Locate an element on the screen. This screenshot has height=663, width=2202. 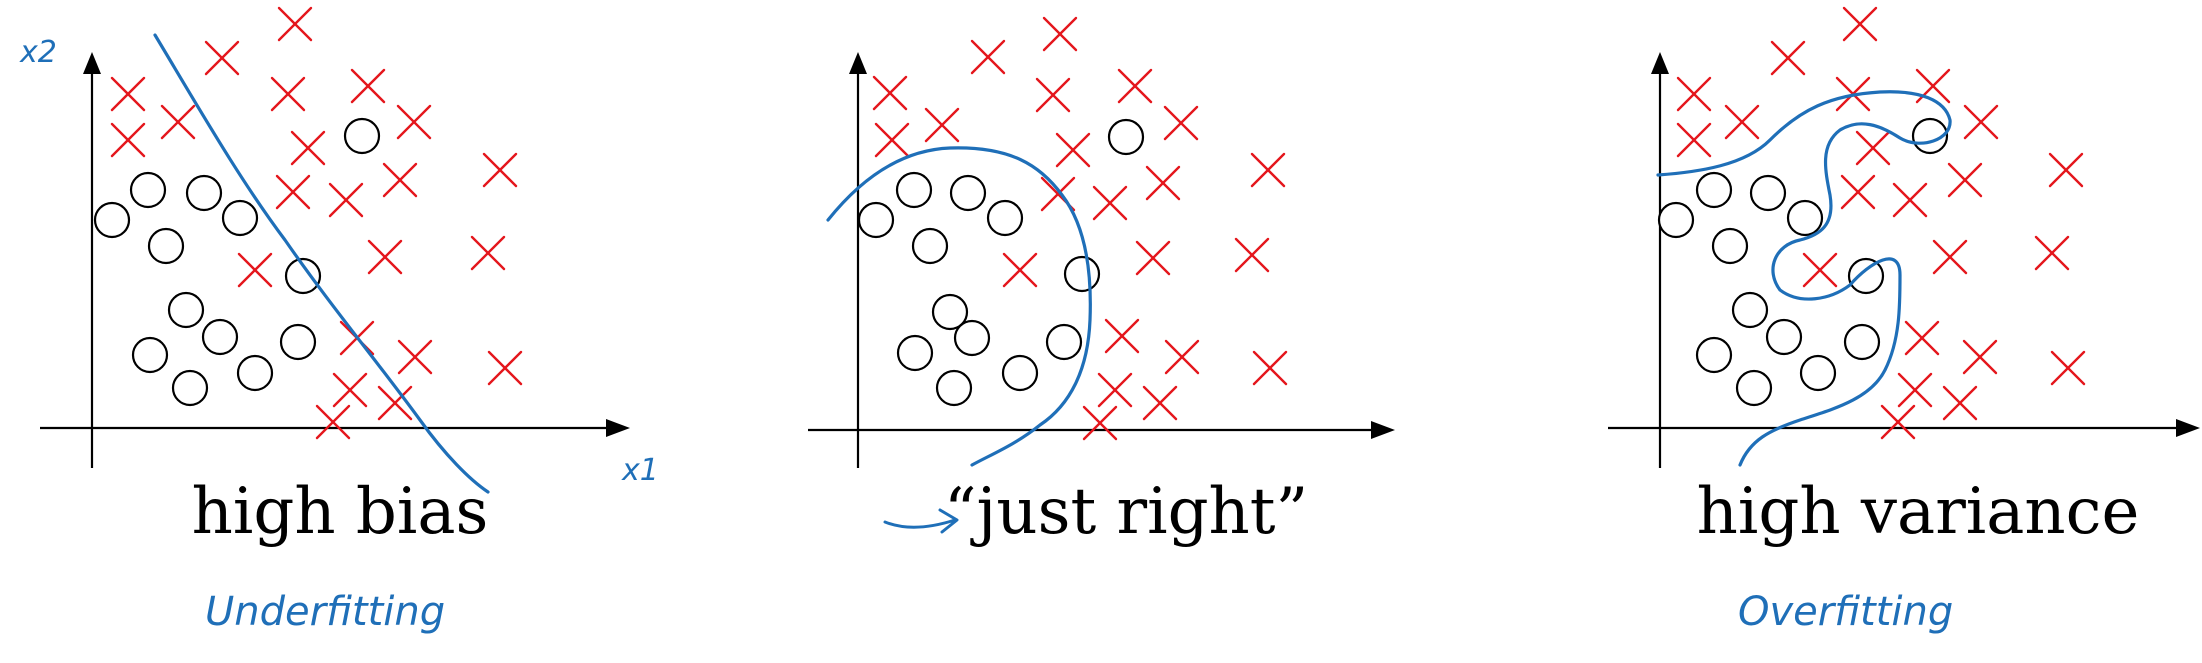
panel-caption: high variance is located at coordinates (1918, 512).